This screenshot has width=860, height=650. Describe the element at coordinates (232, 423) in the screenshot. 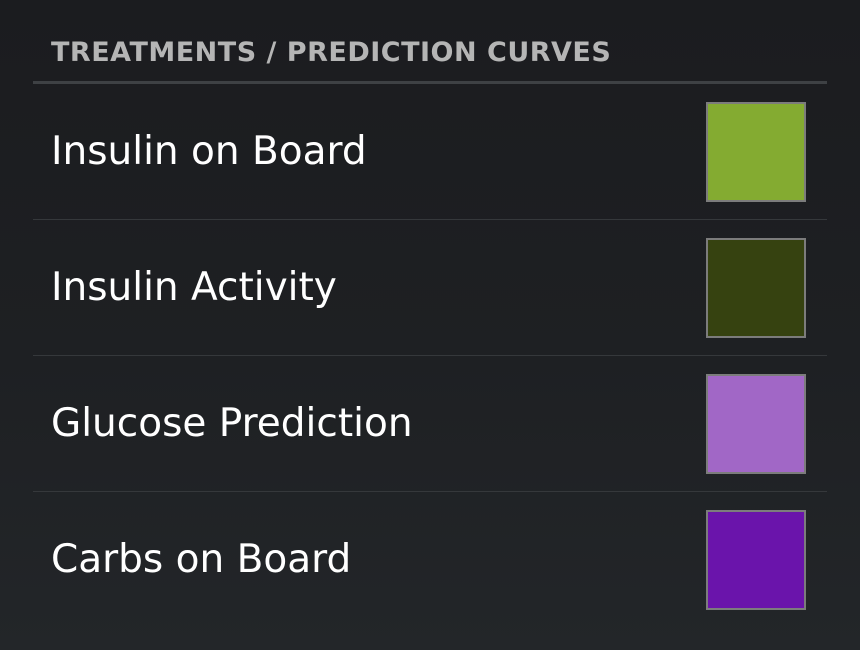

I see `pref-label: Glucose Prediction` at that location.